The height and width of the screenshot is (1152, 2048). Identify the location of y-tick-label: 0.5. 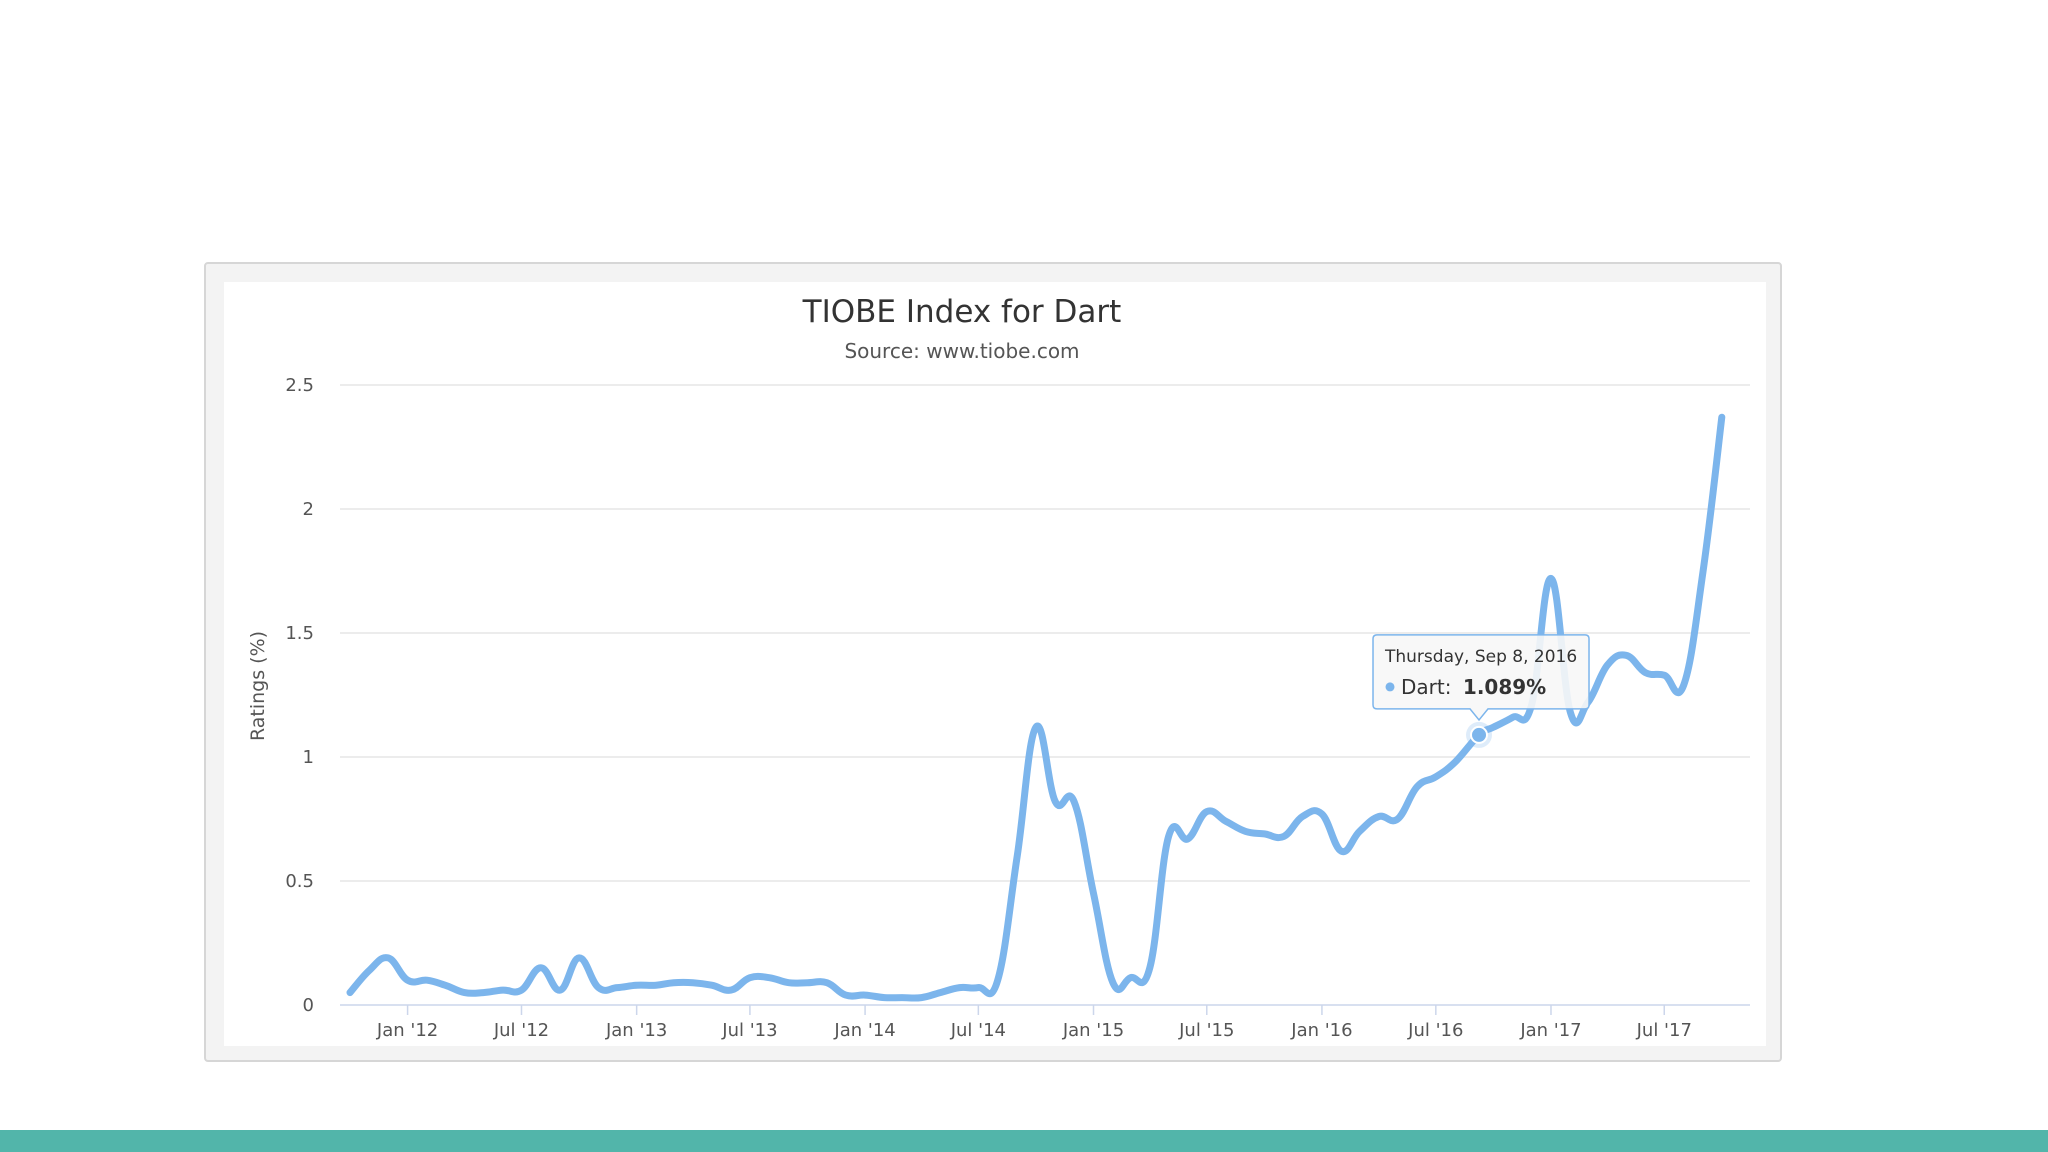
(299, 881).